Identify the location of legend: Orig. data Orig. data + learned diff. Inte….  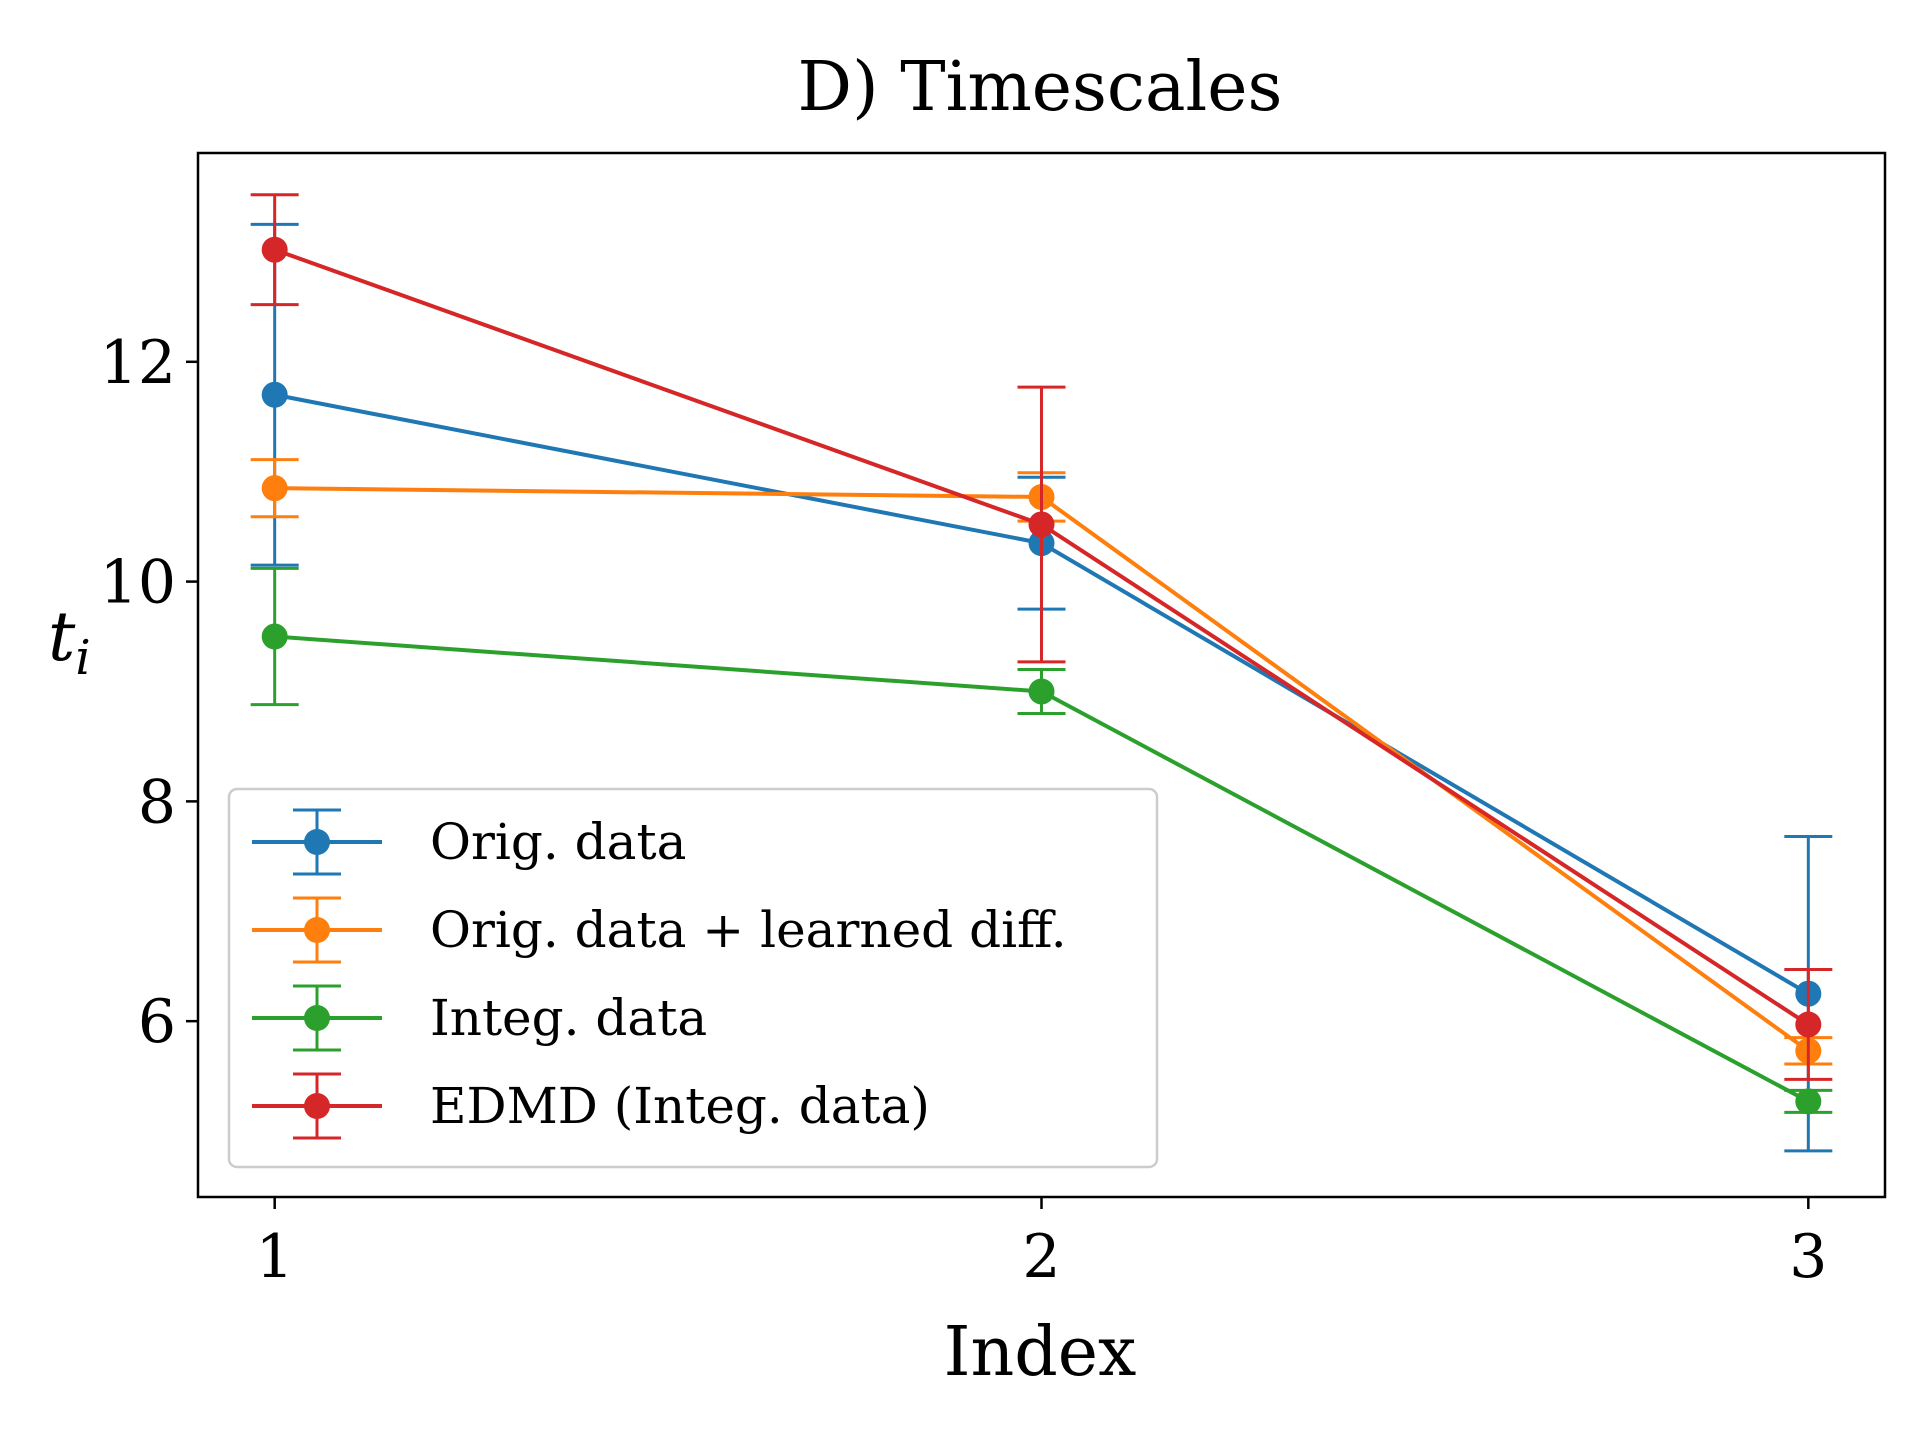
(693, 978).